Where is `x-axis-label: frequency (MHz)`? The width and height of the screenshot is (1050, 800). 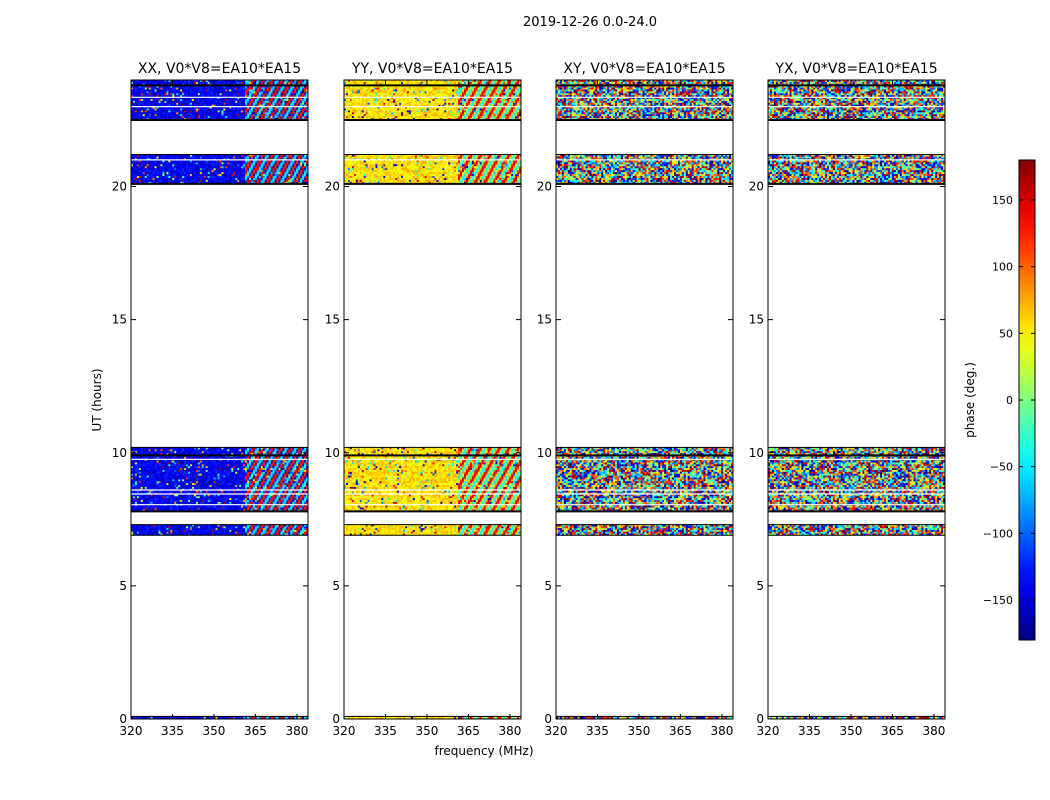 x-axis-label: frequency (MHz) is located at coordinates (483, 751).